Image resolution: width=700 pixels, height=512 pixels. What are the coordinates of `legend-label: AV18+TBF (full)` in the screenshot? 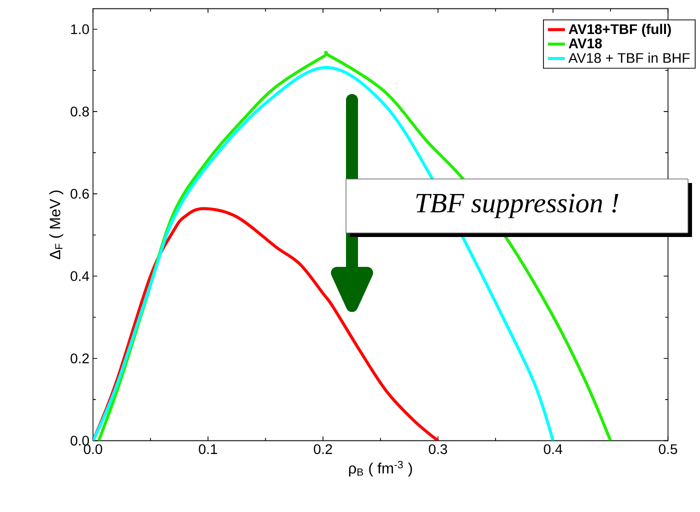 It's located at (619, 30).